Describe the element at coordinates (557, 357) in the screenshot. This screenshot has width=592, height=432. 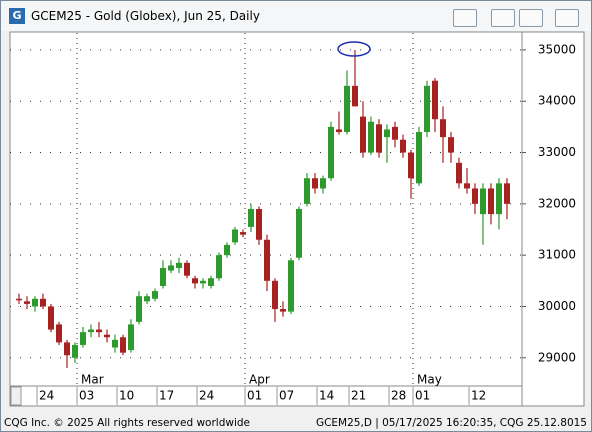
I see `y-tick-label: 29000` at that location.